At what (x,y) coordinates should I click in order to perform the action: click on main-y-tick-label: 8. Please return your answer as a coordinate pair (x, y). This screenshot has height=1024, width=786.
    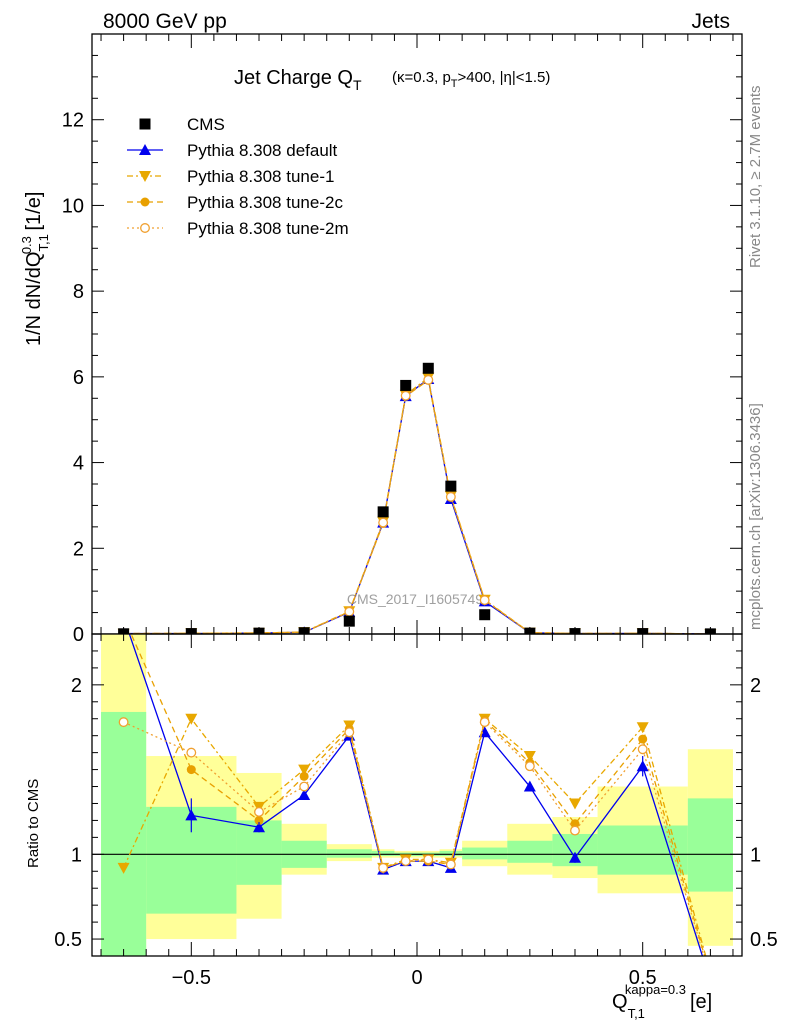
    Looking at the image, I should click on (78, 292).